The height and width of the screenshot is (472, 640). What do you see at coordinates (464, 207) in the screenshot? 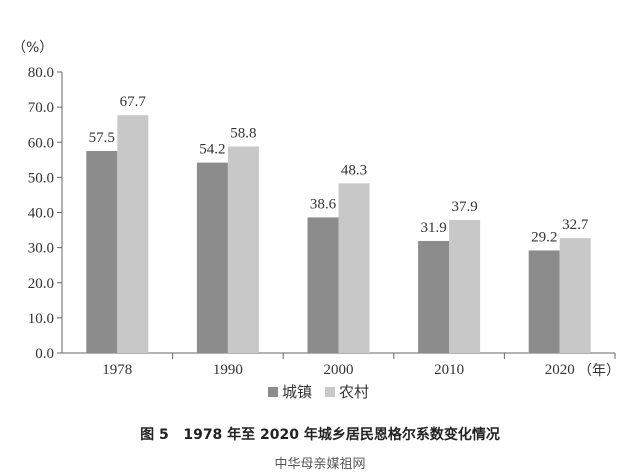
I see `data-label: 37.9` at bounding box center [464, 207].